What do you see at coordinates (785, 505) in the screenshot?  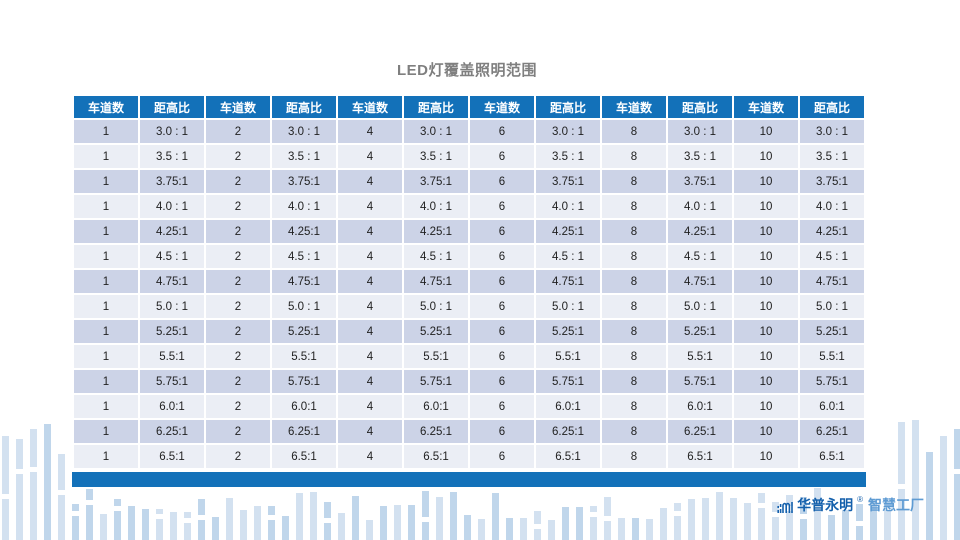 I see `factory-icon` at bounding box center [785, 505].